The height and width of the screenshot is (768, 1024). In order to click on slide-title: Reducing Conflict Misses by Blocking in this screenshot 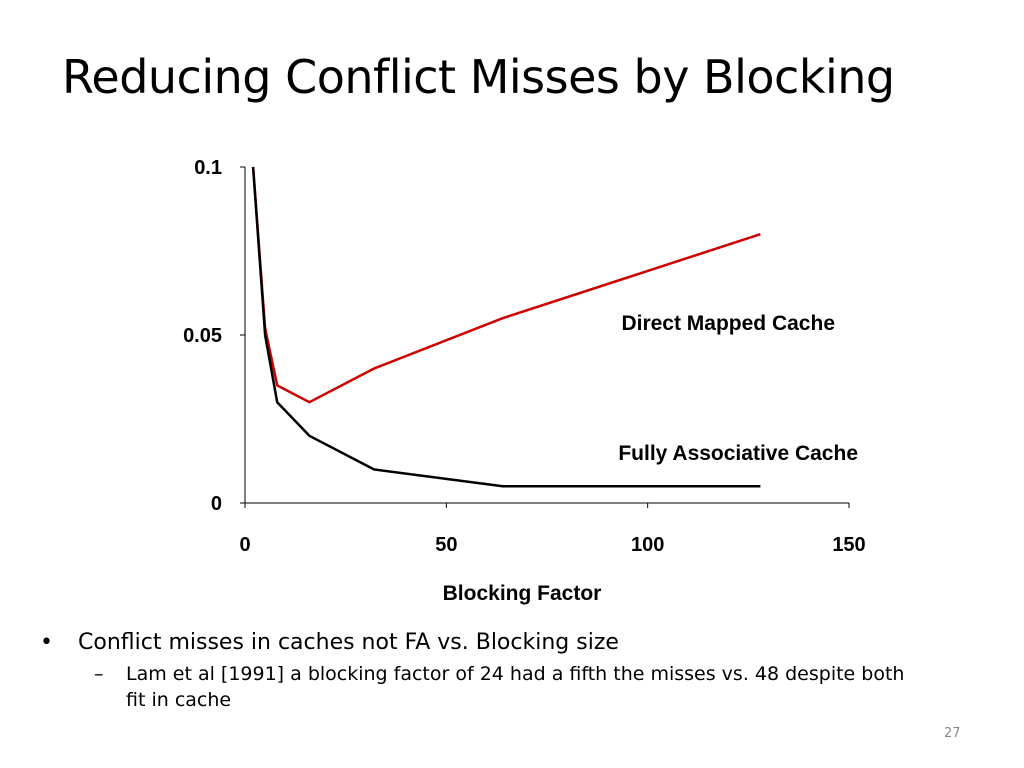, I will do `click(478, 77)`.